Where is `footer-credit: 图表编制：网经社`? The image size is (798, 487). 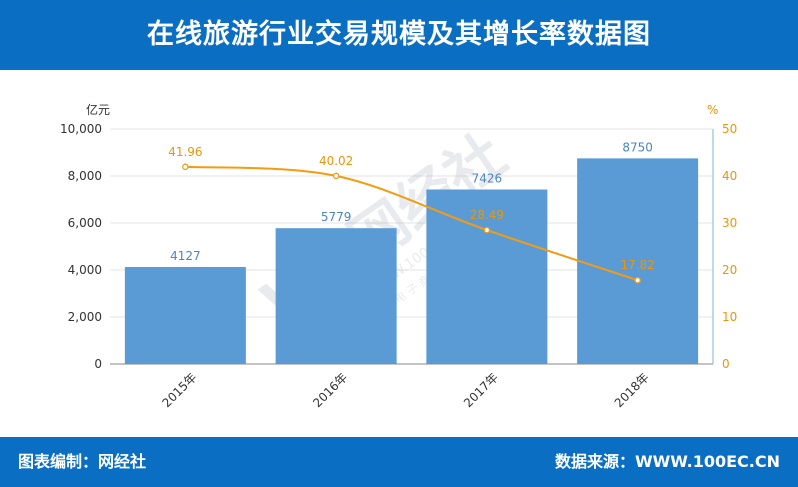 footer-credit: 图表编制：网经社 is located at coordinates (82, 461).